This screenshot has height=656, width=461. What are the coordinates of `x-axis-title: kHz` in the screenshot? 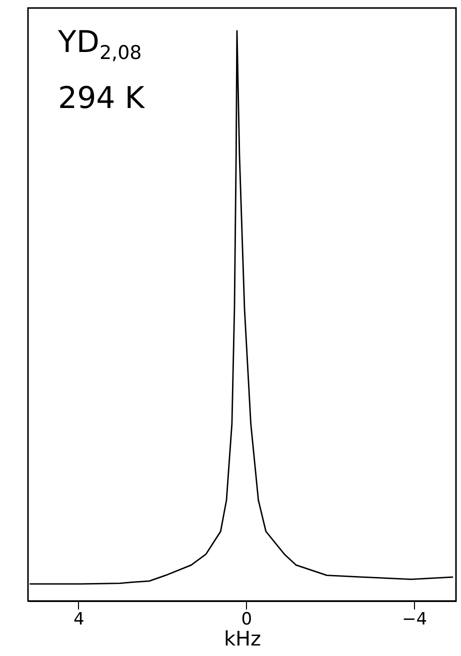 It's located at (243, 638).